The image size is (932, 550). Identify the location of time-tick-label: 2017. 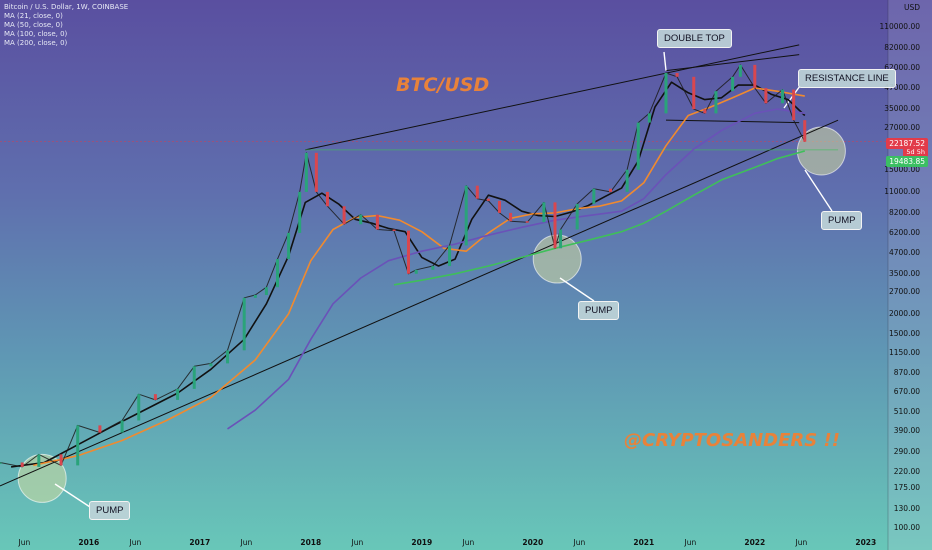
(200, 542).